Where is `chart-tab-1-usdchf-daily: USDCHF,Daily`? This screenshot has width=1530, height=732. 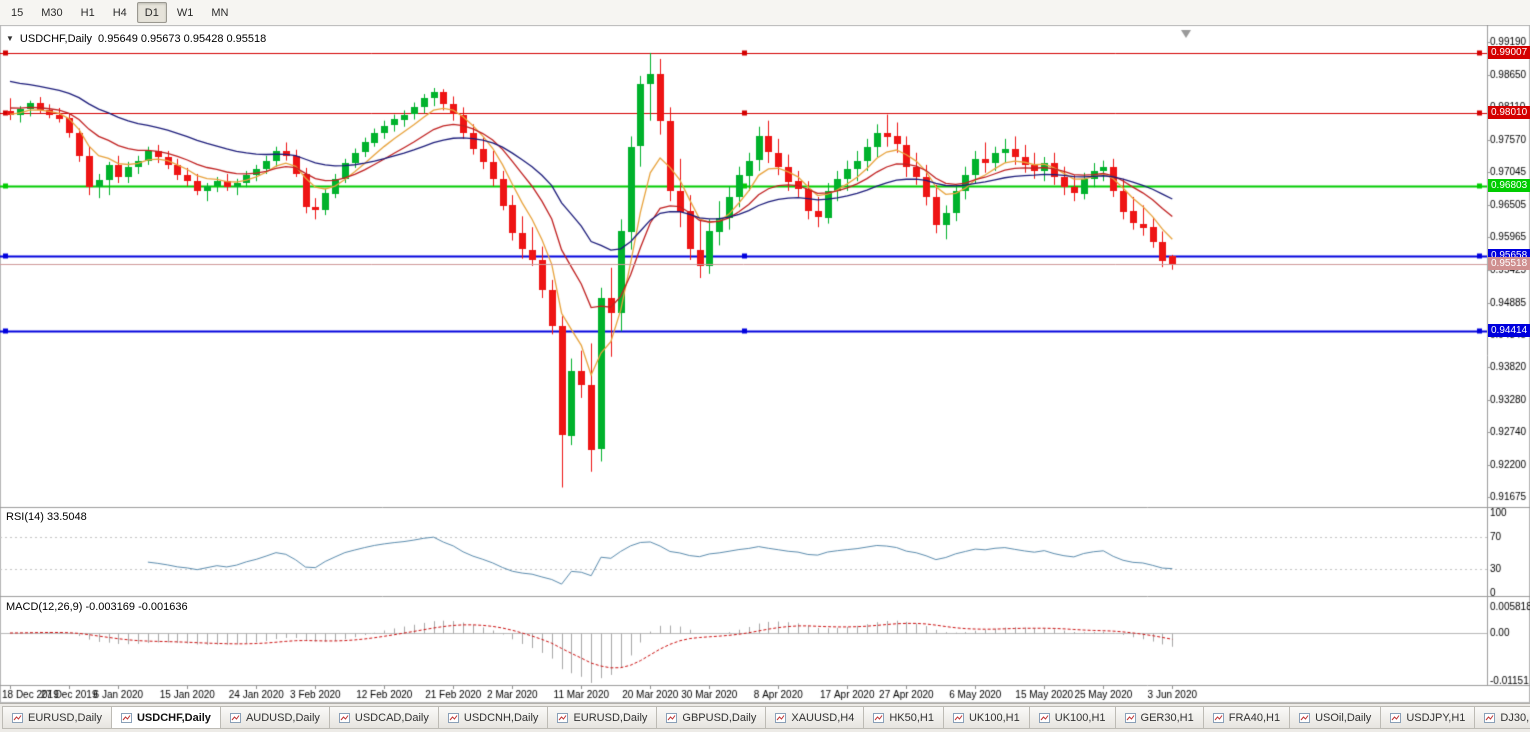
chart-tab-1-usdchf-daily: USDCHF,Daily is located at coordinates (166, 717).